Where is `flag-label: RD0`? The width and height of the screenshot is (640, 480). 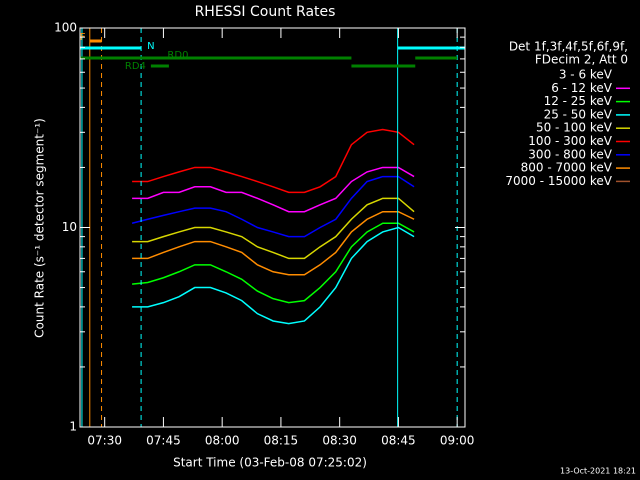
flag-label: RD0 is located at coordinates (177, 55).